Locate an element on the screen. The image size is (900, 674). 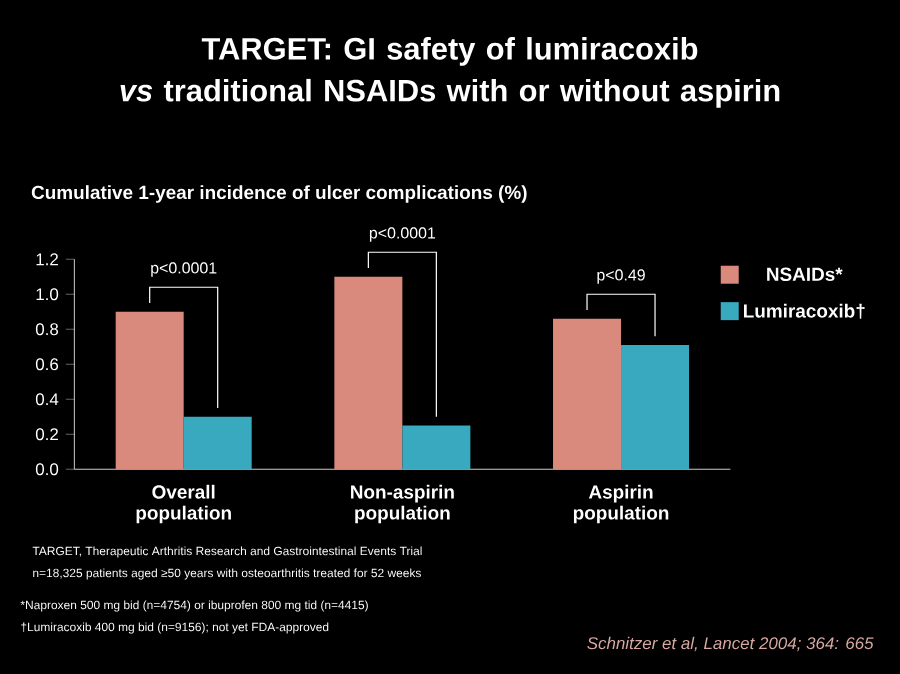
text: Schnitzer et al, Lancet 2004; 364: 665 is located at coordinates (730, 644).